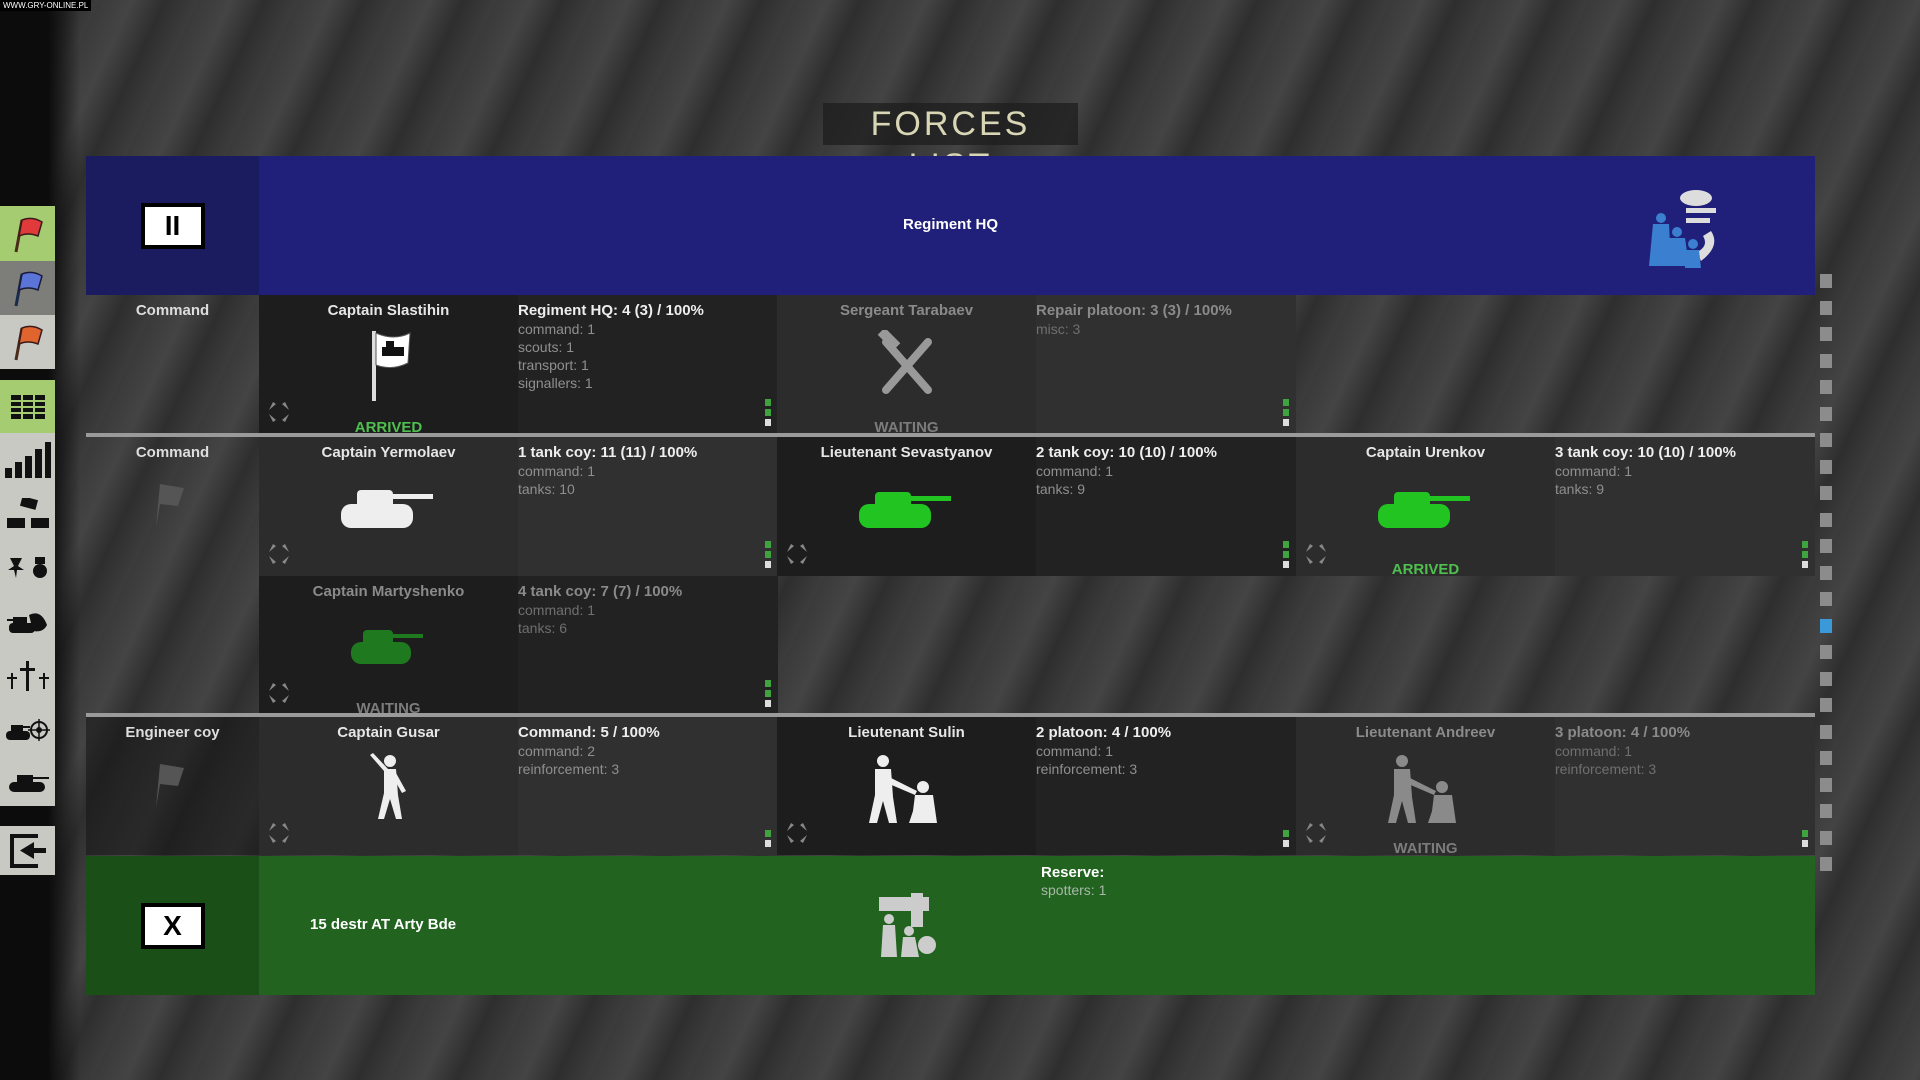 Image resolution: width=1920 pixels, height=1080 pixels. What do you see at coordinates (950, 715) in the screenshot?
I see `row-divider` at bounding box center [950, 715].